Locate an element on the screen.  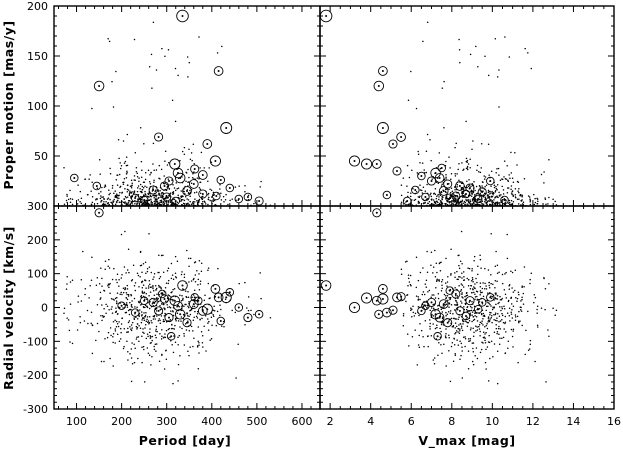
y-tick-label: 100 is located at coordinates (37, 106).